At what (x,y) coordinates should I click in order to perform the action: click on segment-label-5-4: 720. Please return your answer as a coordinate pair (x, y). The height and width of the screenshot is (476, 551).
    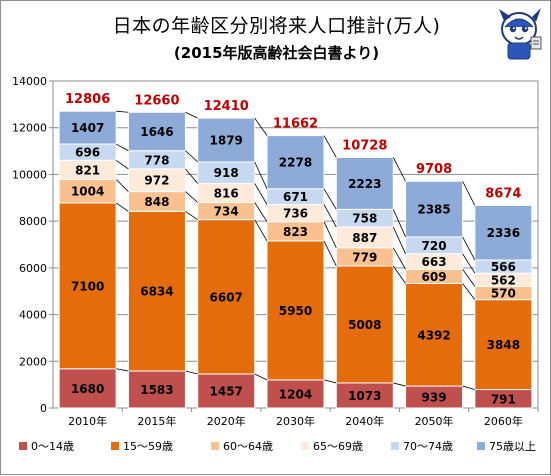
    Looking at the image, I should click on (434, 246).